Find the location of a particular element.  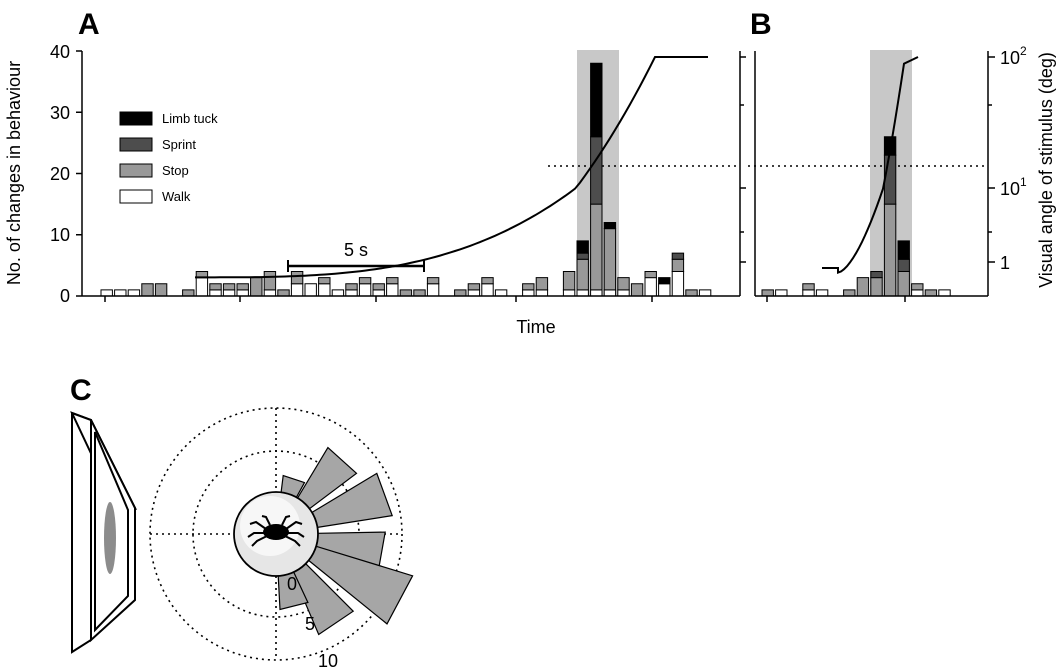

a-bar-28-stop is located at coordinates (487, 281).